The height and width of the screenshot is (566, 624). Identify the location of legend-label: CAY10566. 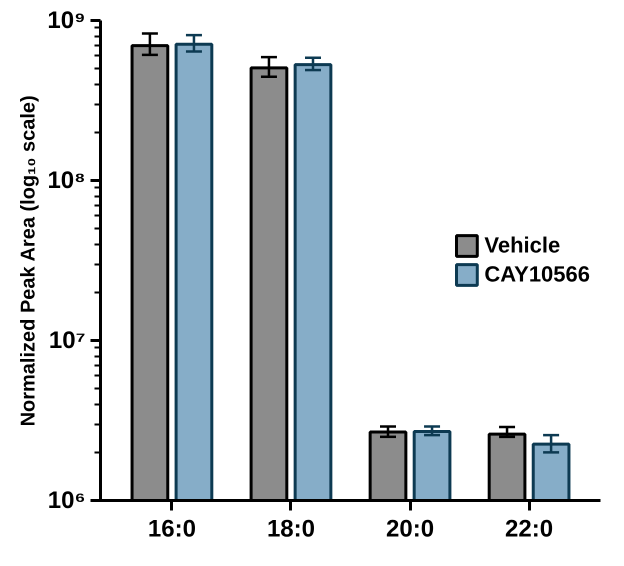
(537, 275).